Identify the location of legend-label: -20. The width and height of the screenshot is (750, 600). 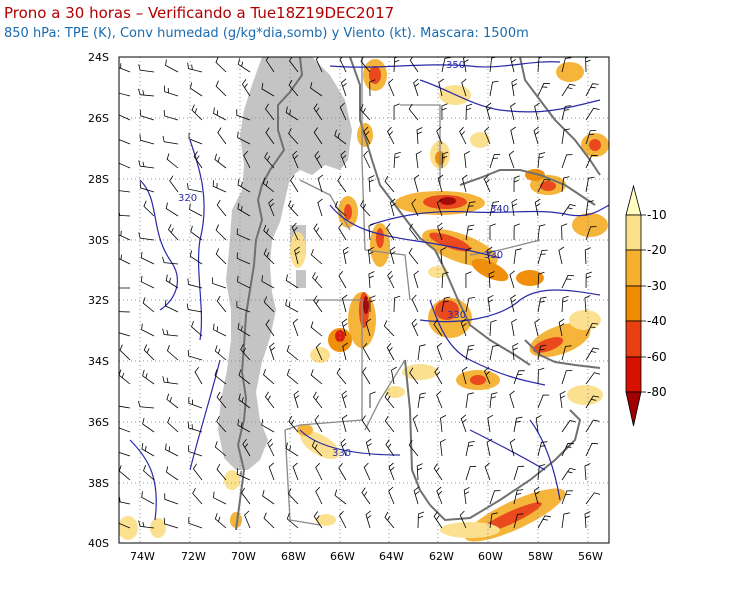
(657, 250).